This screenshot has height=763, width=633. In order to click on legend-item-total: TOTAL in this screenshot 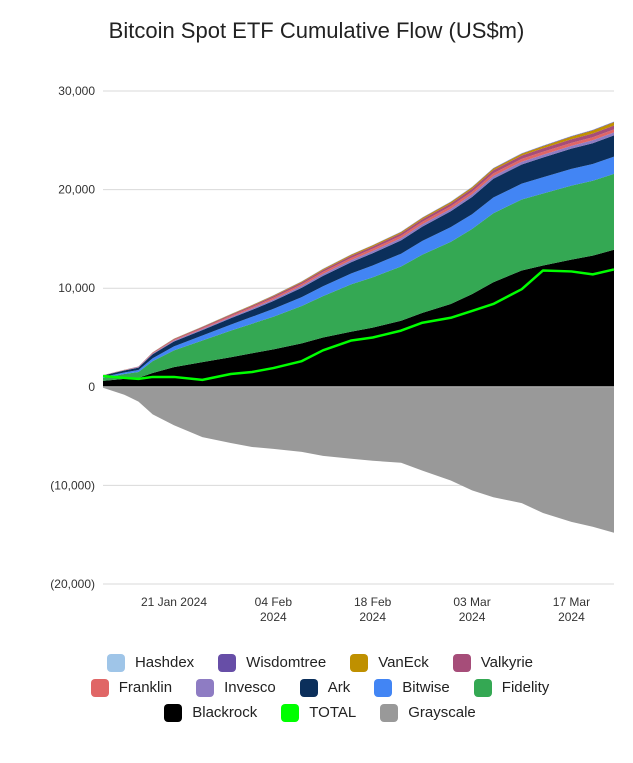, I will do `click(319, 712)`.